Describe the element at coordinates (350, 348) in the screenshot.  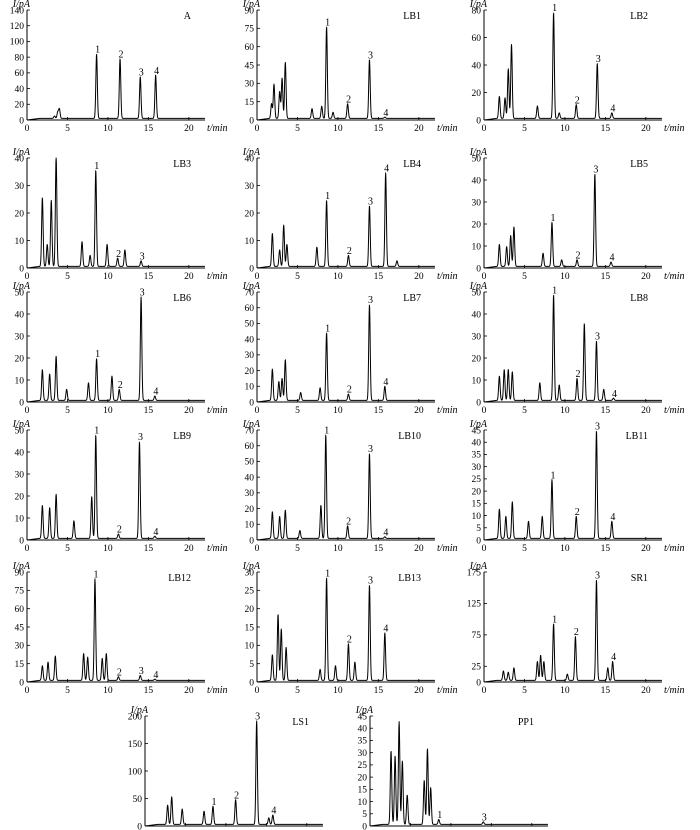
I see `chromatogram-panel-lb7: 0 10 20 30 40 50 60 70 0 5 10 15 20 I/pA t/min LB7 1 2 3 4` at that location.